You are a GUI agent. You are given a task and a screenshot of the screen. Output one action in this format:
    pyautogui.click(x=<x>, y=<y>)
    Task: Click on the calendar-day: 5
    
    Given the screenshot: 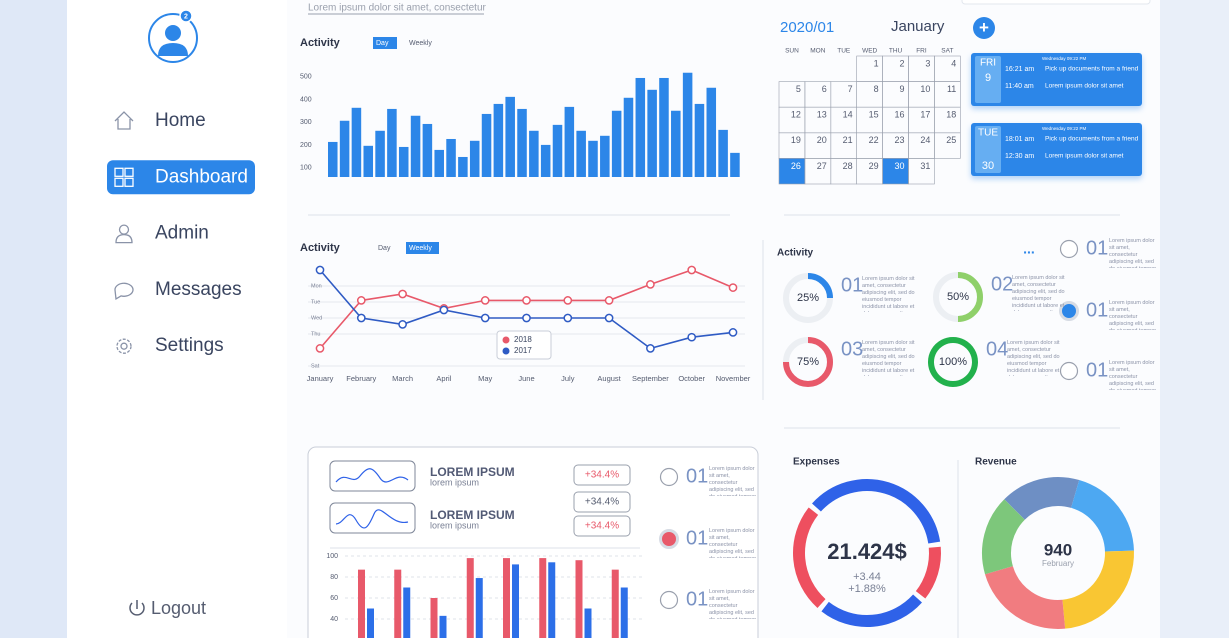 What is the action you would take?
    pyautogui.click(x=798, y=89)
    